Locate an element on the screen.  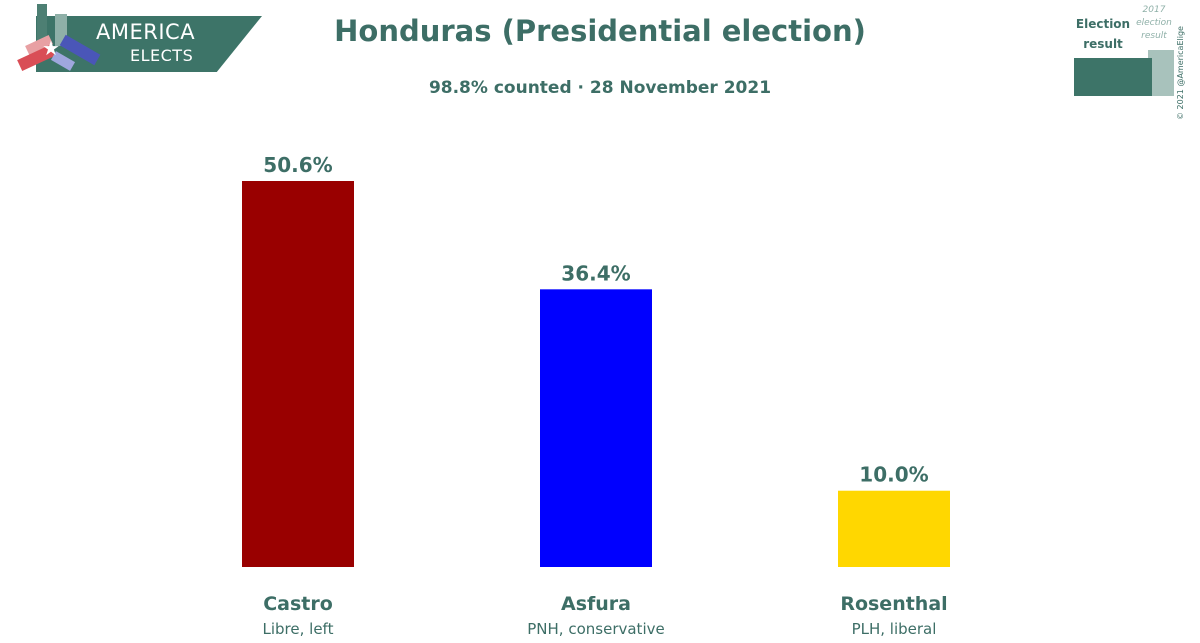
party-label-asfura: PNH, conservative is located at coordinates (595, 629).